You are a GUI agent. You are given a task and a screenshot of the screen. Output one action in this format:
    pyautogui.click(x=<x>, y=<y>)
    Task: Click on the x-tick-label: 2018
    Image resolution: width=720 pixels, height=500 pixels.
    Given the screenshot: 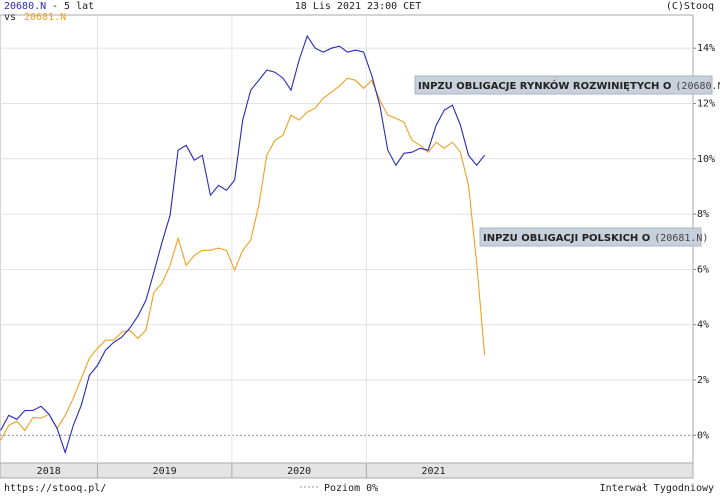 What is the action you would take?
    pyautogui.click(x=49, y=471)
    